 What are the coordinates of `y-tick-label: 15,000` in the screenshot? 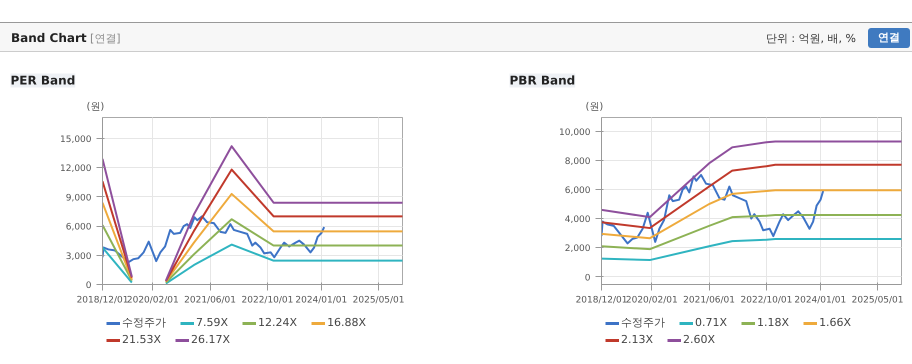 It's located at (76, 139).